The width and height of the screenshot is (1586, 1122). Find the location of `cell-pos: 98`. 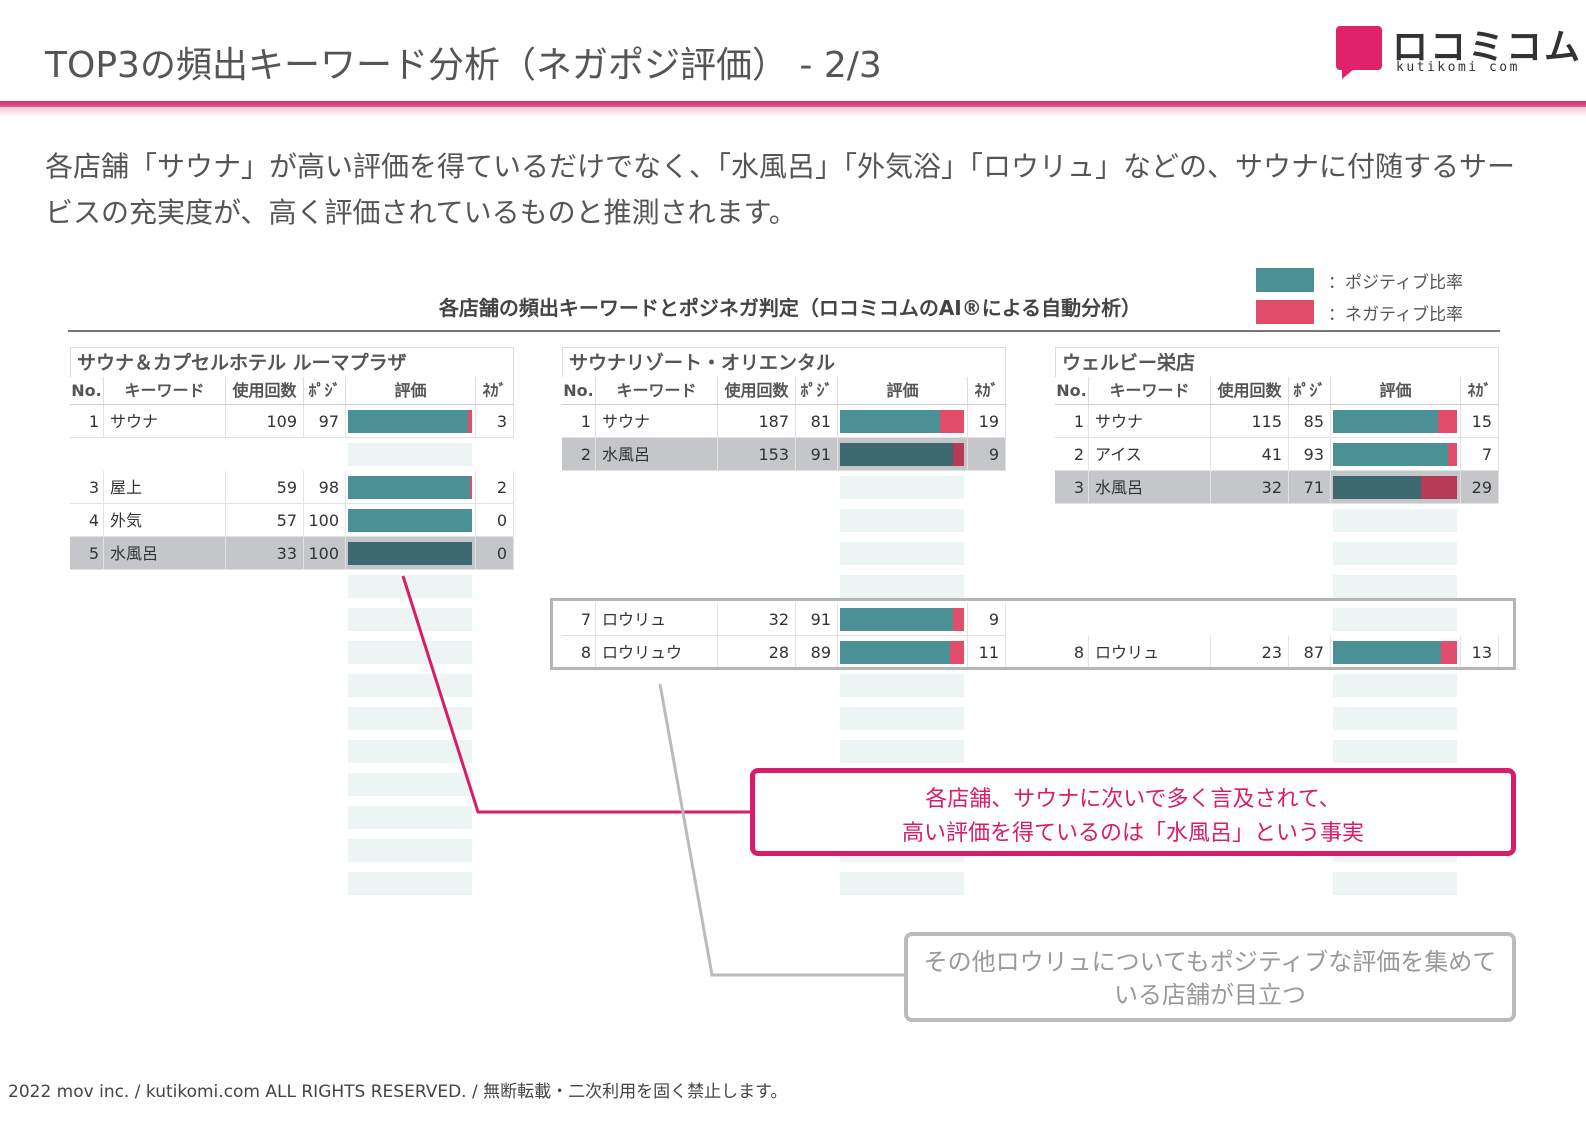

cell-pos: 98 is located at coordinates (325, 487).